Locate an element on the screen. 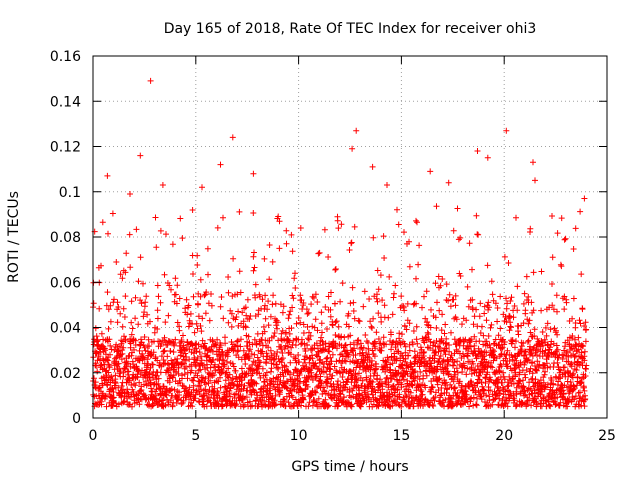  y-tick-label: 0.02 is located at coordinates (65, 374).